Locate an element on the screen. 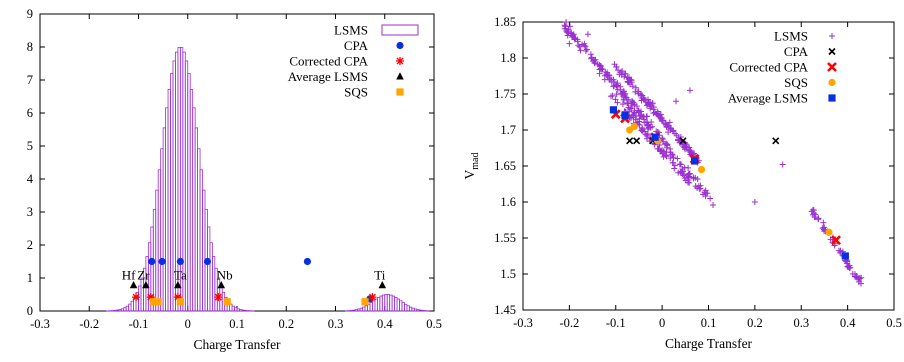 This screenshot has width=904, height=362. y-tick-label: 1 is located at coordinates (30, 278).